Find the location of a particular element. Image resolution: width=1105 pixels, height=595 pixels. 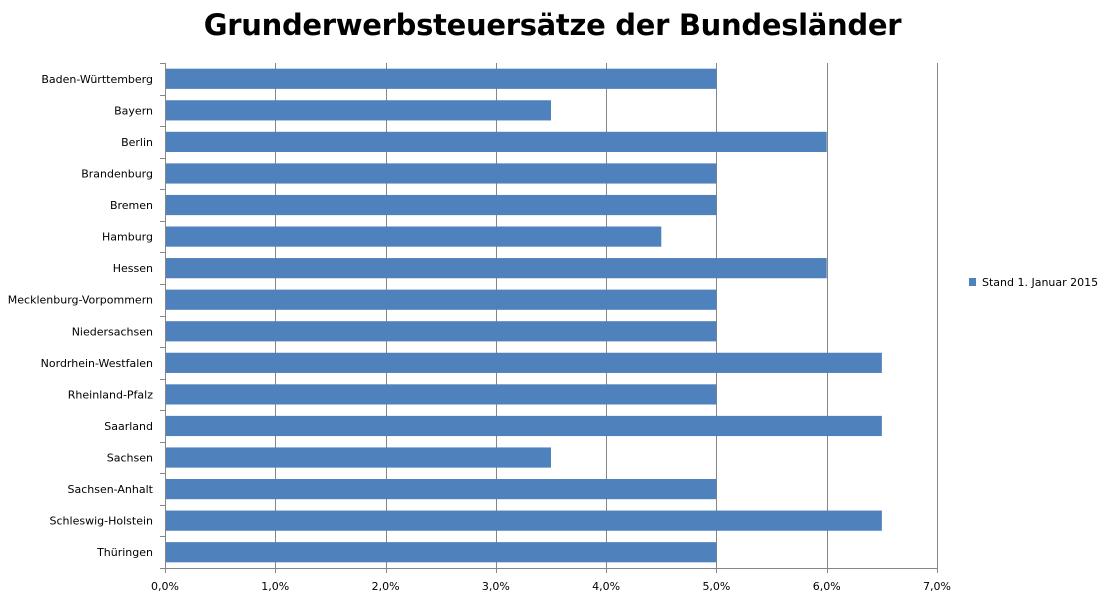

category-label-6: Hessen is located at coordinates (133, 268).